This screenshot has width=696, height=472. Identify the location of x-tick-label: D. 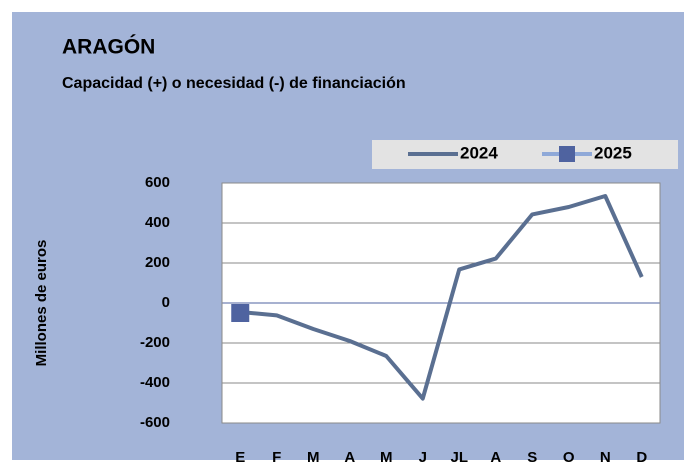
(641, 457).